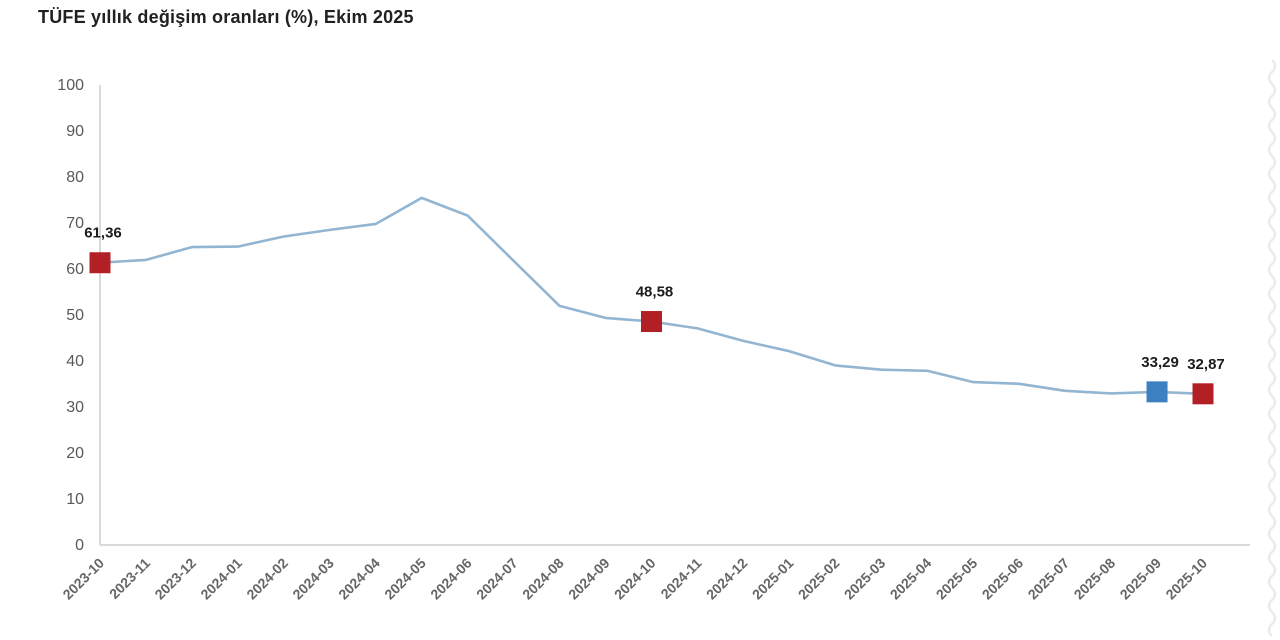  I want to click on x-tick-label: 2025-04, so click(911, 579).